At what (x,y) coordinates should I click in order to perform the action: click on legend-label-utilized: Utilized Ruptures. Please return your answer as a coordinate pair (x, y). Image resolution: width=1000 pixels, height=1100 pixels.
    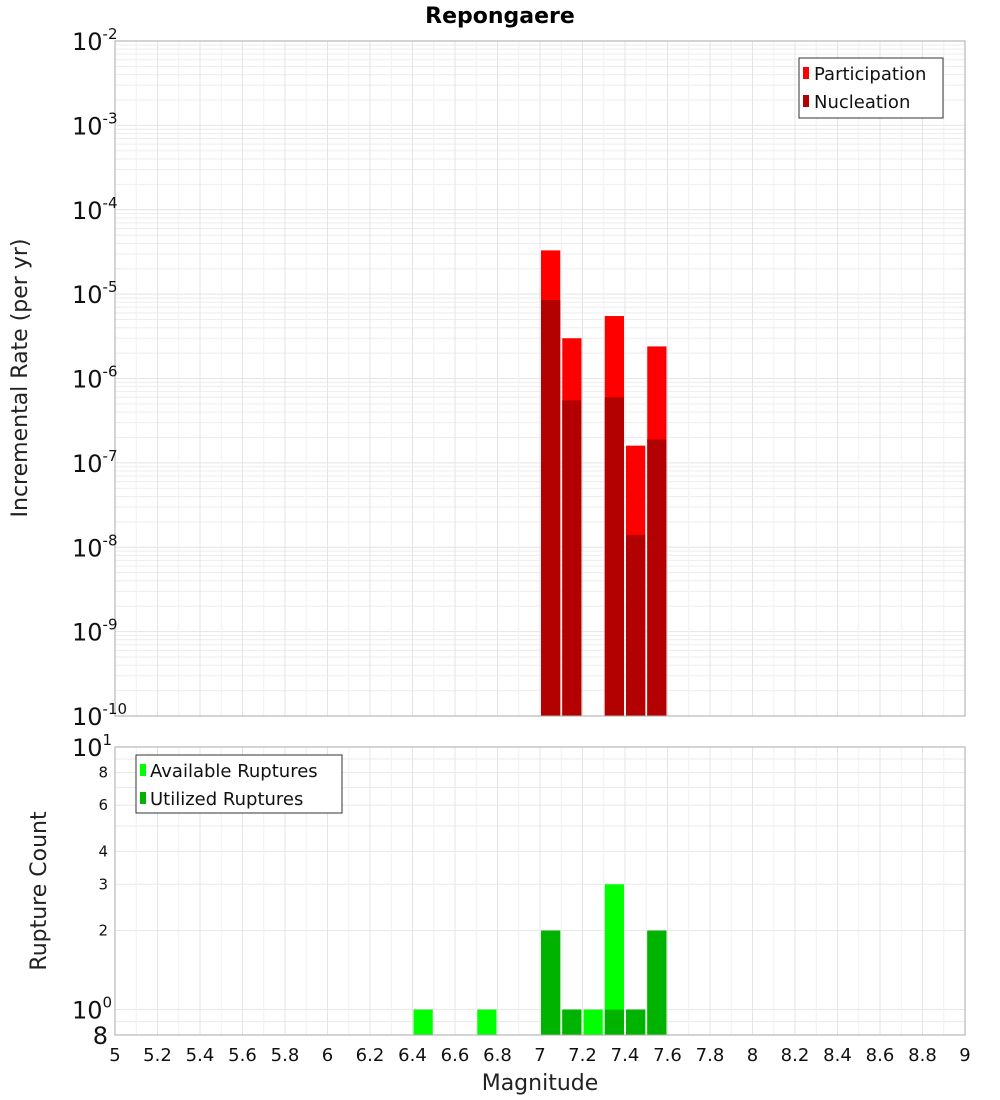
    Looking at the image, I should click on (226, 799).